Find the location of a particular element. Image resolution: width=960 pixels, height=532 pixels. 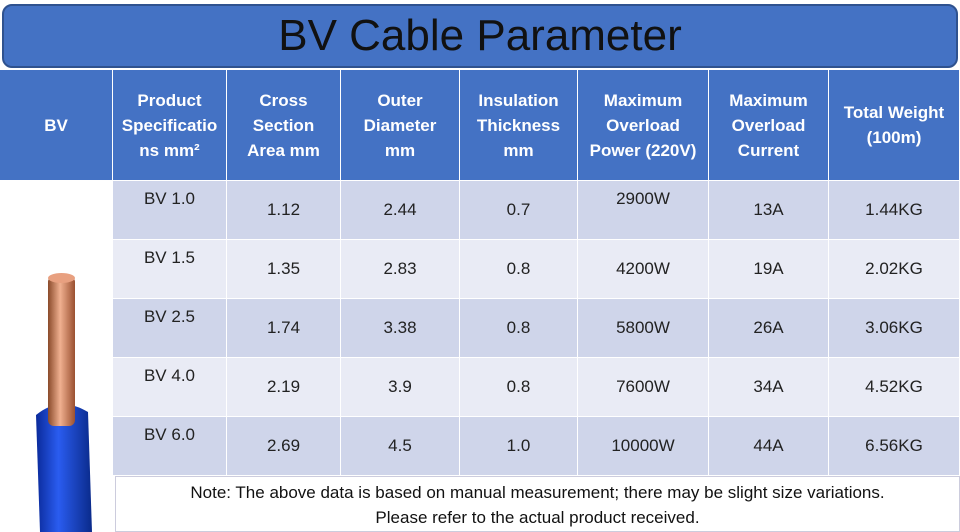

table-cell: 2.69 is located at coordinates (284, 445).